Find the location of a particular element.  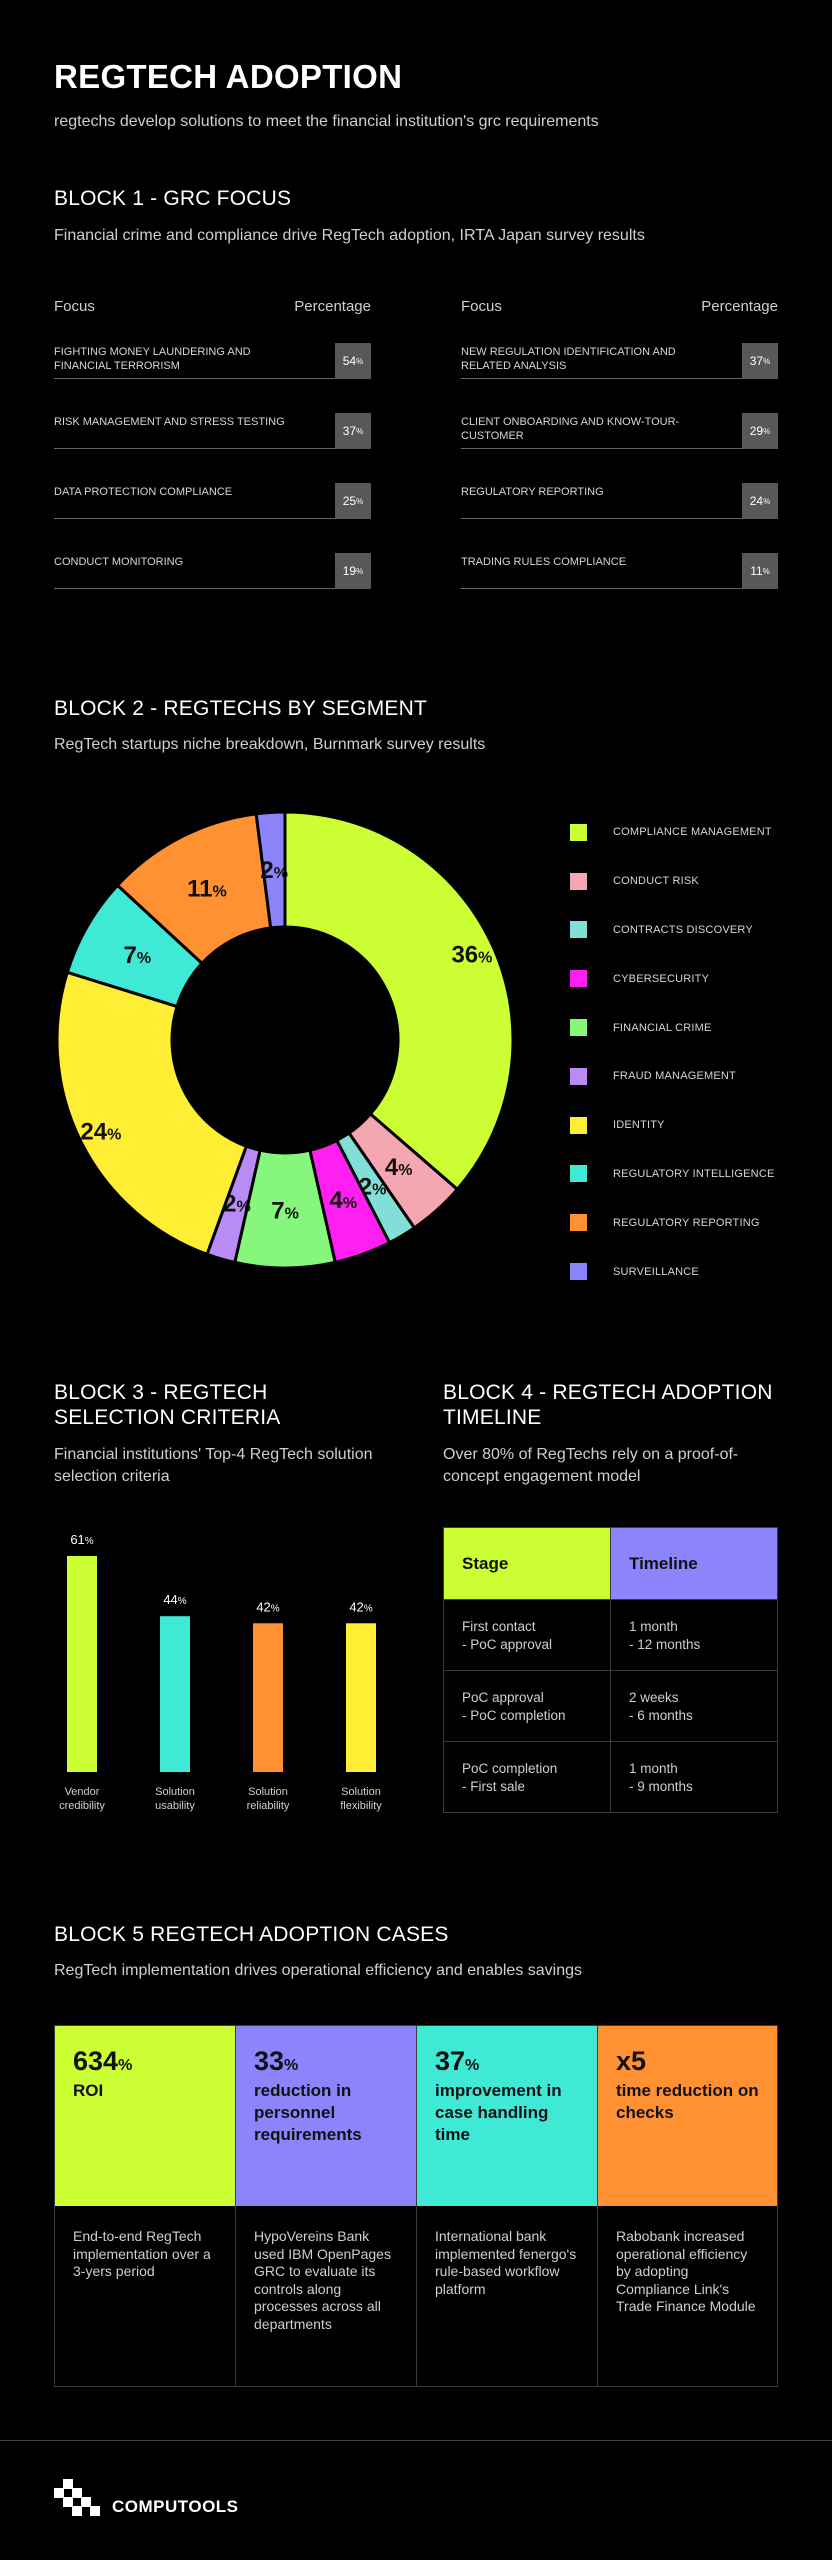

case-metric-value: 37 is located at coordinates (450, 2061).